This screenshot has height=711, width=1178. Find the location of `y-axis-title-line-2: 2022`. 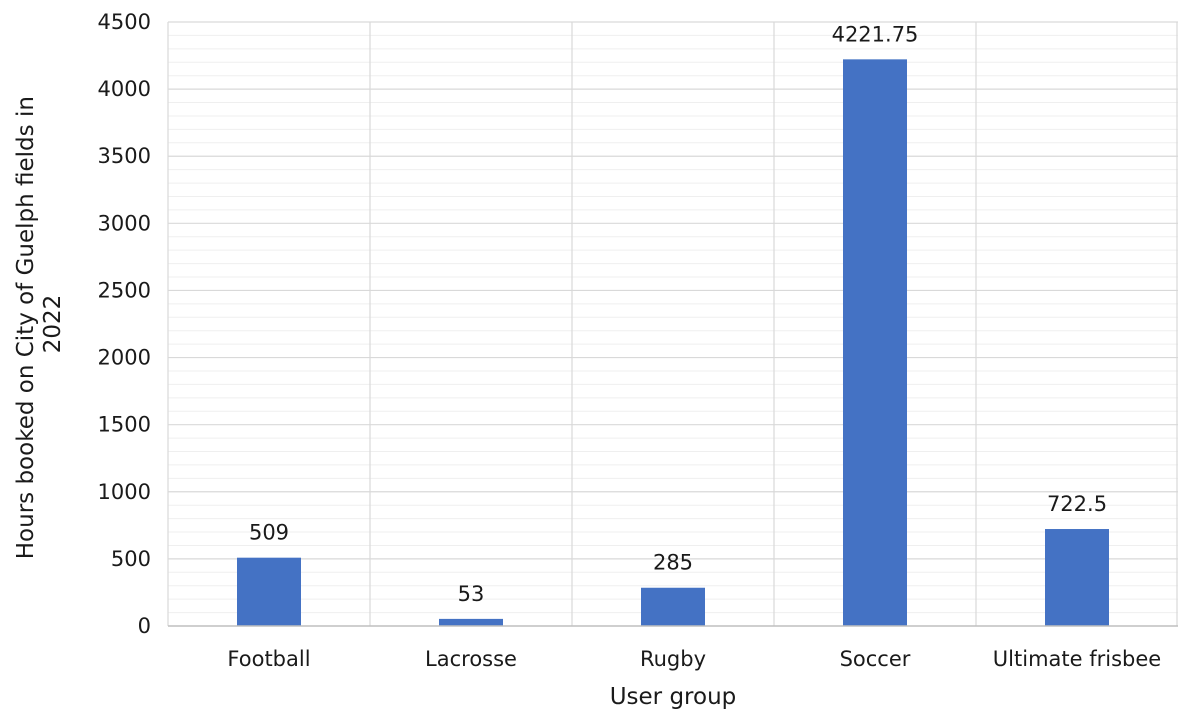

y-axis-title-line-2: 2022 is located at coordinates (53, 324).